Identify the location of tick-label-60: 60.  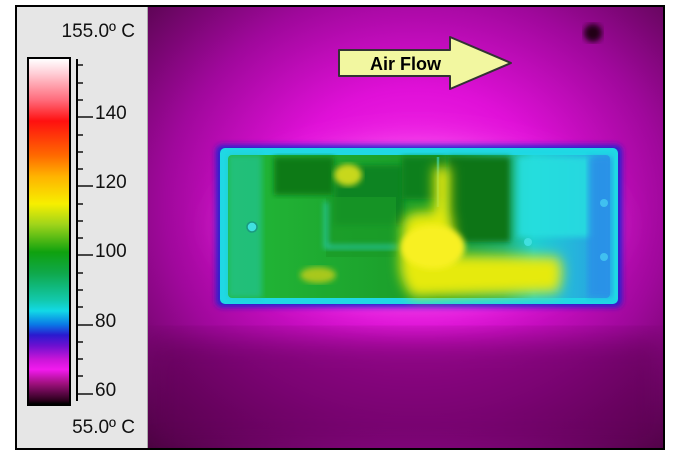
(106, 390).